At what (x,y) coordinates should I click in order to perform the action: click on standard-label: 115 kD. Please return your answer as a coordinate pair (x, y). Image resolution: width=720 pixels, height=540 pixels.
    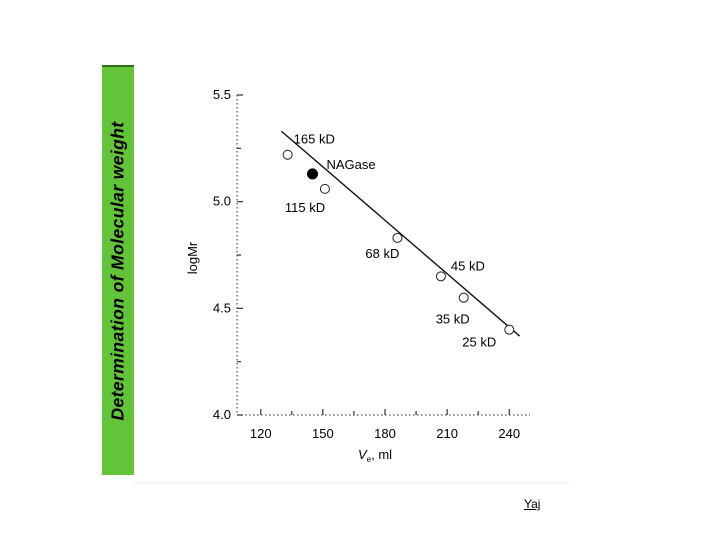
    Looking at the image, I should click on (305, 207).